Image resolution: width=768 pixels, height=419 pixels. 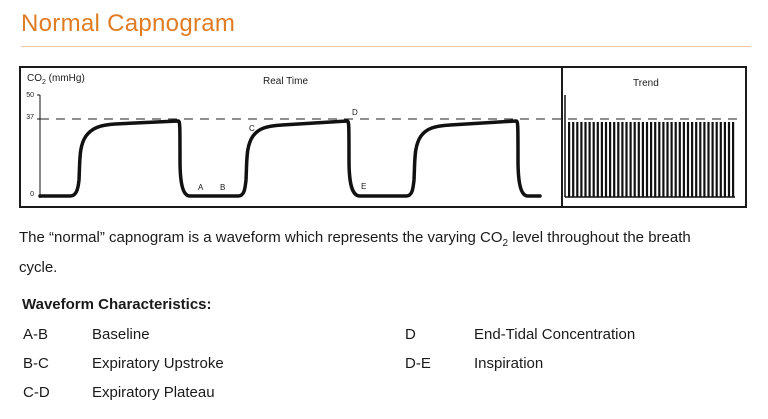 What do you see at coordinates (117, 304) in the screenshot?
I see `characteristics-heading: Waveform Characteristics:` at bounding box center [117, 304].